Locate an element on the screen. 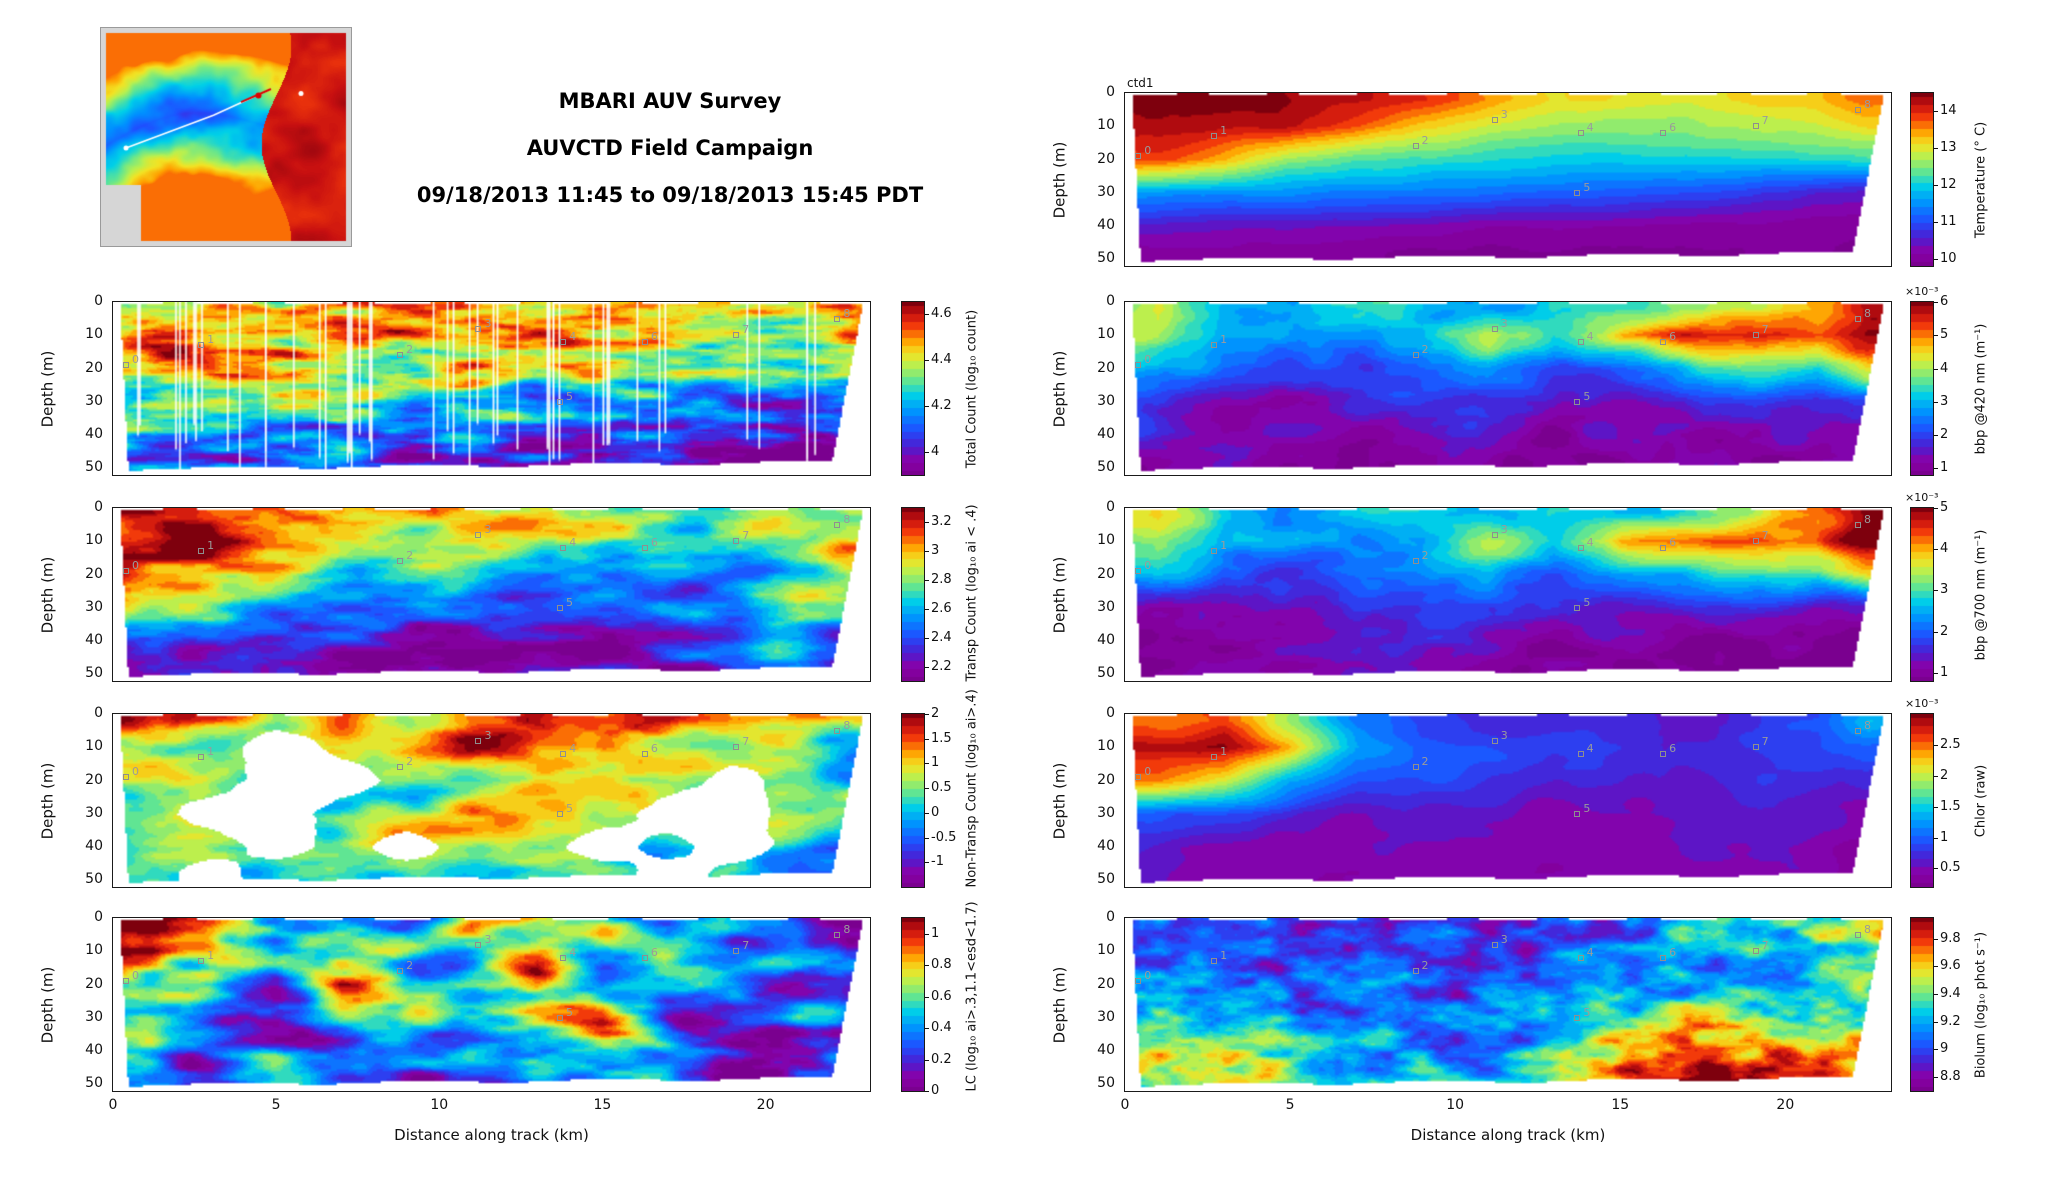 The width and height of the screenshot is (2052, 1188). bathymetry-map-inset is located at coordinates (226, 137).